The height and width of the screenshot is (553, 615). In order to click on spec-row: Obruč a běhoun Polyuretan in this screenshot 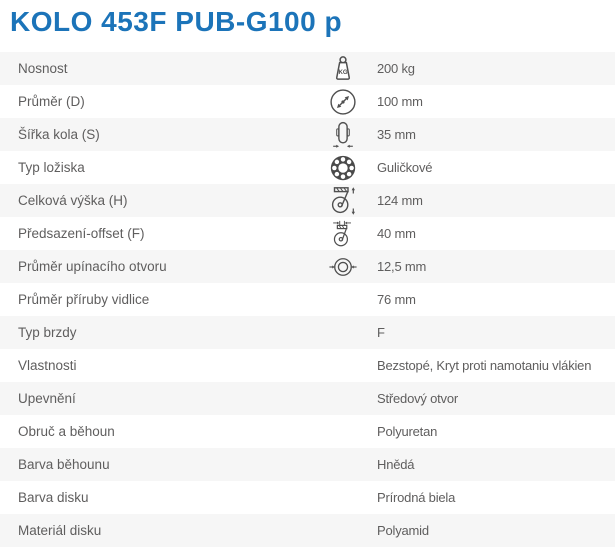, I will do `click(307, 431)`.